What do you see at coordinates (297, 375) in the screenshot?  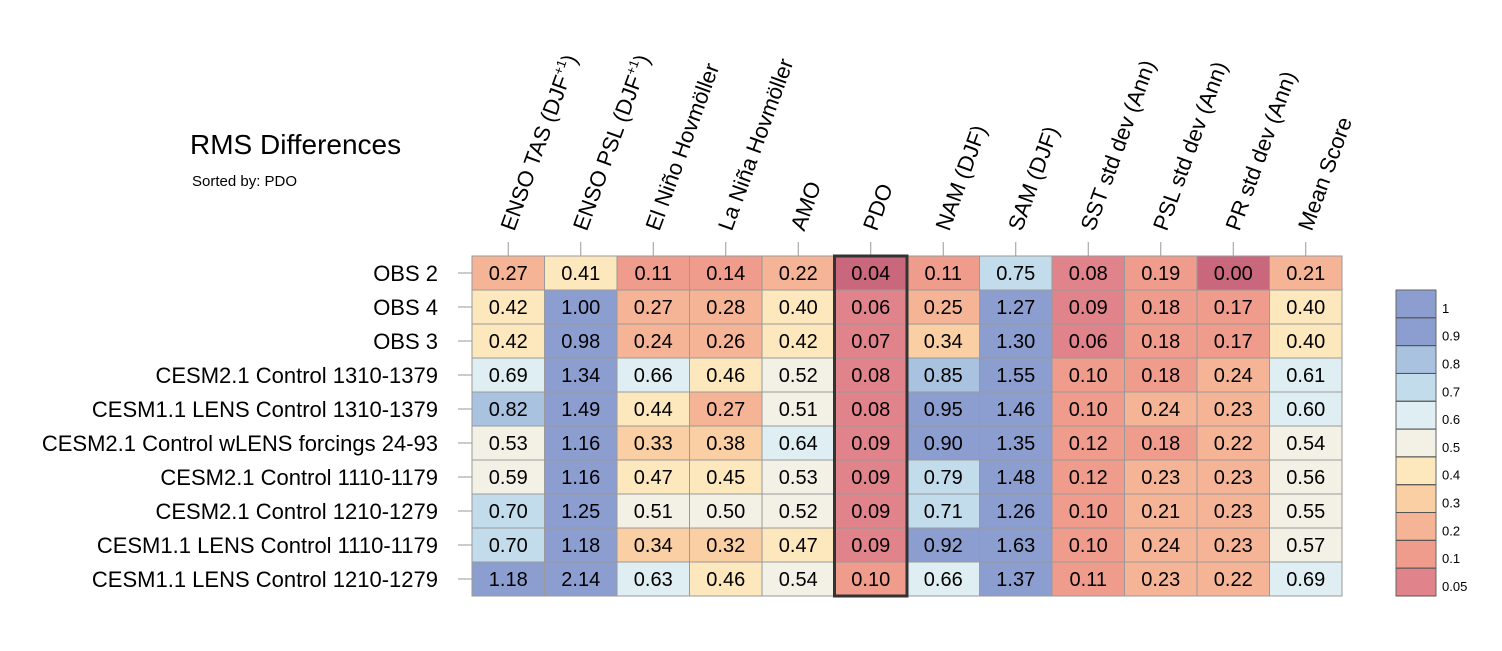 I see `row-label: CESM2.1 Control 1310-1379` at bounding box center [297, 375].